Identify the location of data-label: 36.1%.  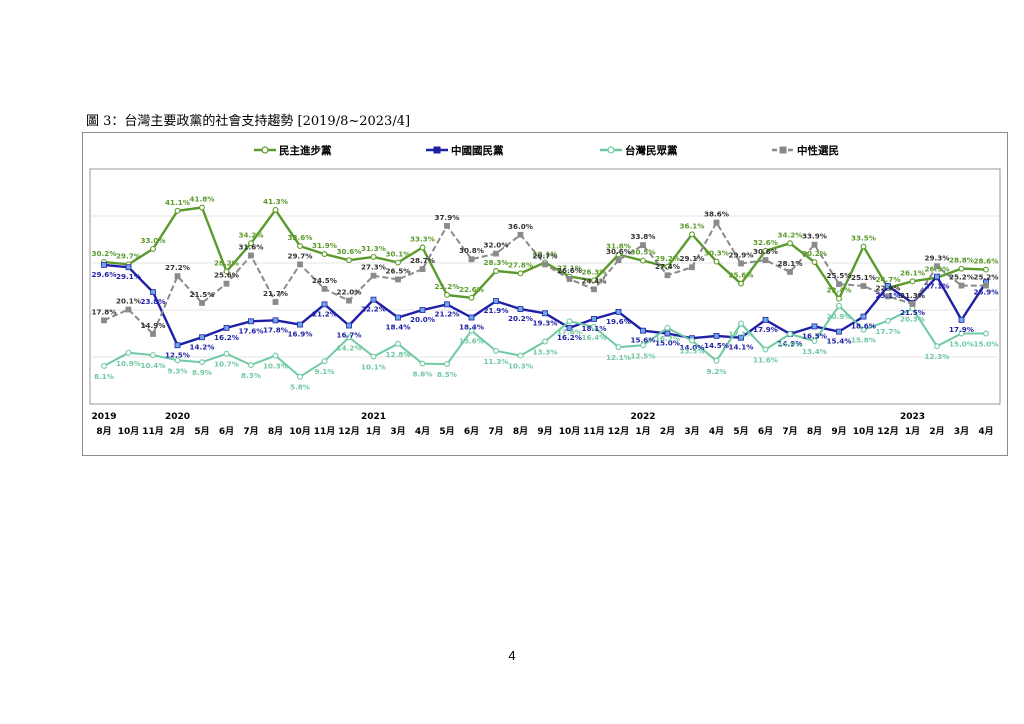
(692, 225).